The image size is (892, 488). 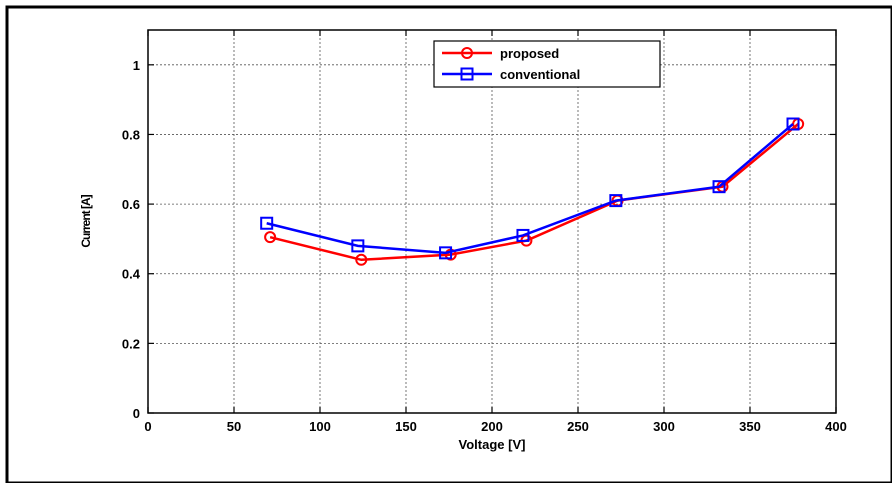 I want to click on x-tick-label: 100, so click(x=320, y=426).